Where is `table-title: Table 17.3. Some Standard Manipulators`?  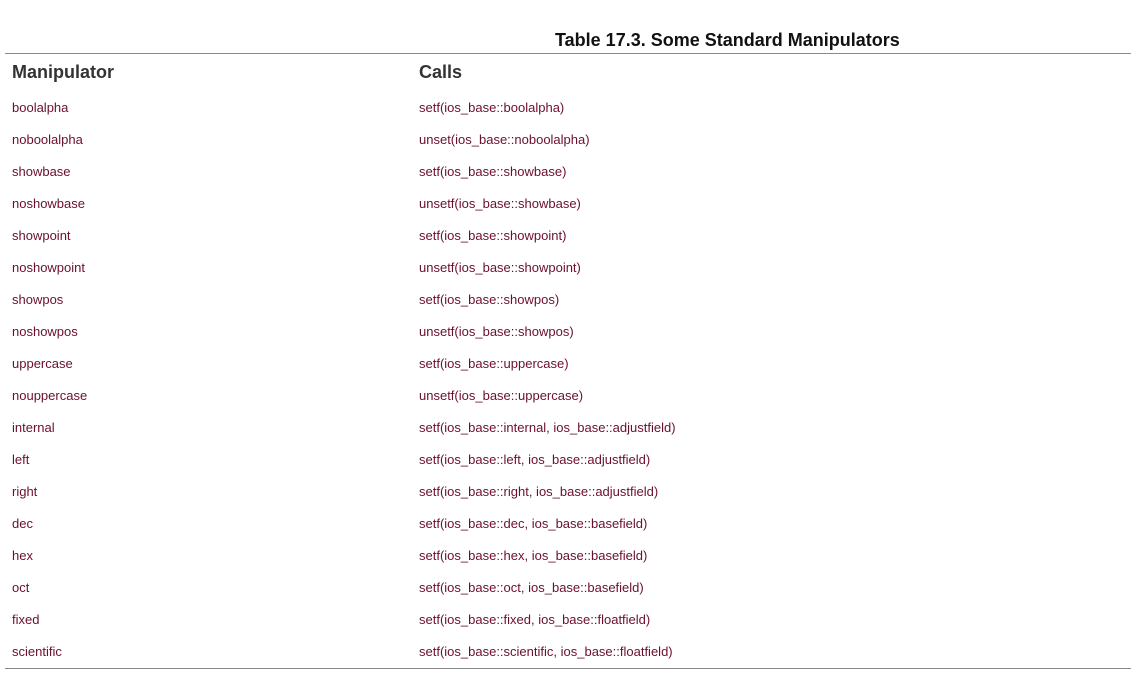 table-title: Table 17.3. Some Standard Manipulators is located at coordinates (727, 40).